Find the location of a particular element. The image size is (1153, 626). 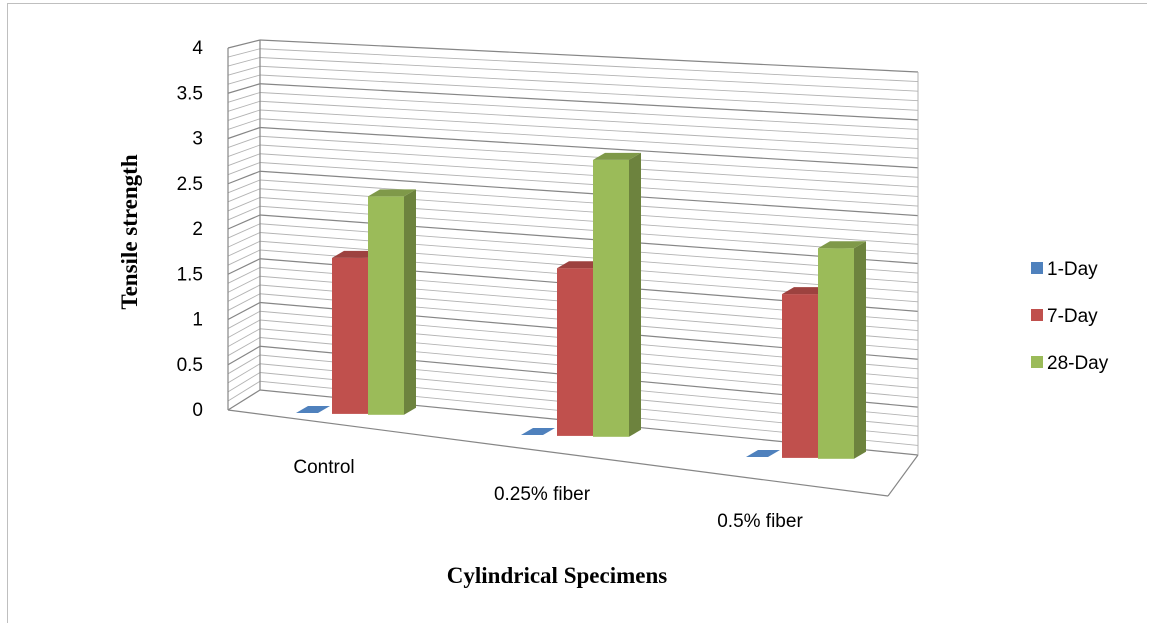

y-tick-label: 1.5 is located at coordinates (190, 274).